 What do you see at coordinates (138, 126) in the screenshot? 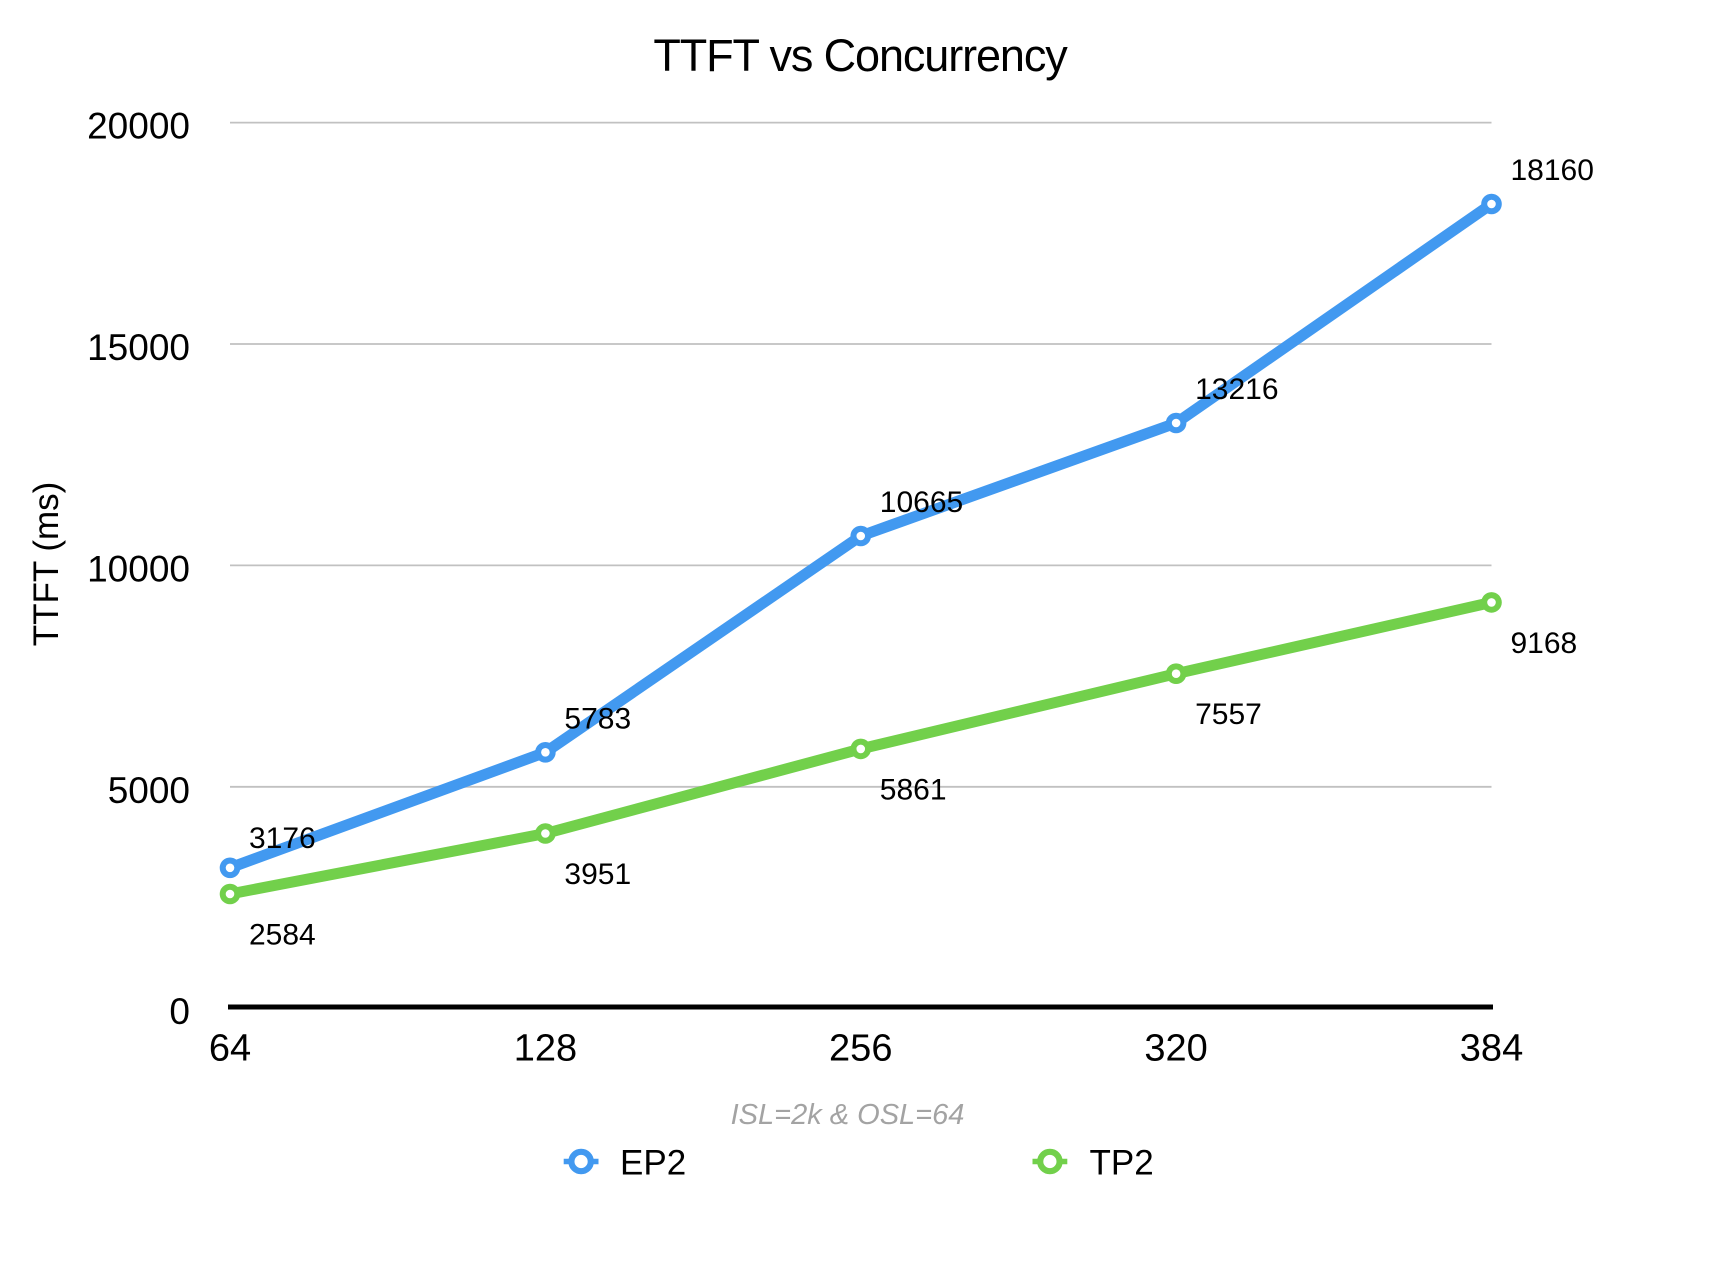
I see `svg-text: 20000` at bounding box center [138, 126].